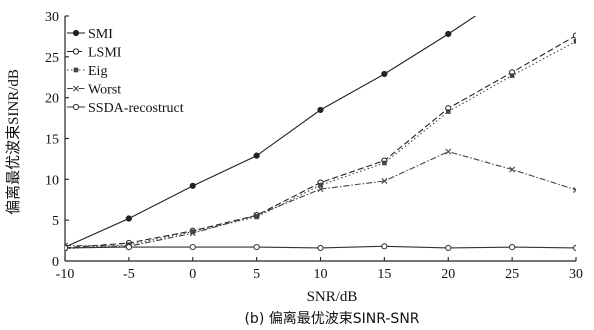  I want to click on x-tick-label: 30, so click(576, 274).